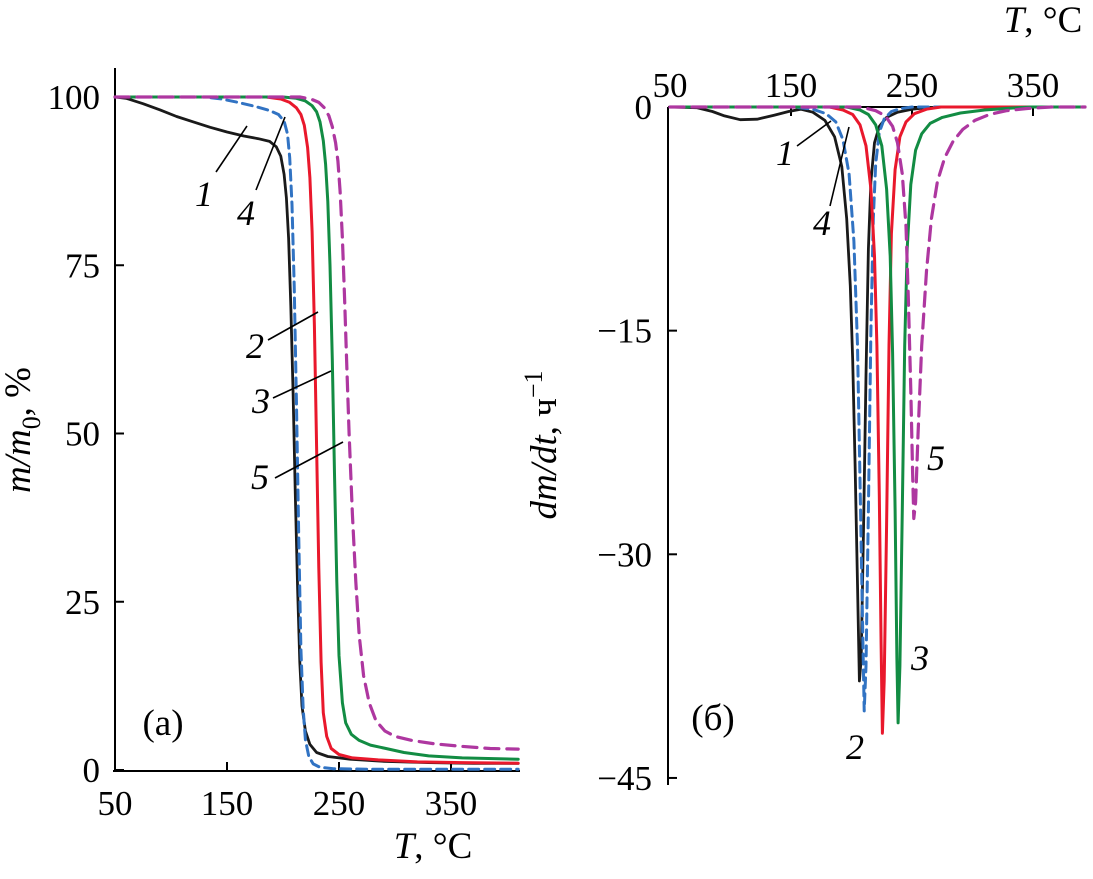 Image resolution: width=1093 pixels, height=879 pixels. Describe the element at coordinates (82, 602) in the screenshot. I see `y-tick-label: 25` at that location.